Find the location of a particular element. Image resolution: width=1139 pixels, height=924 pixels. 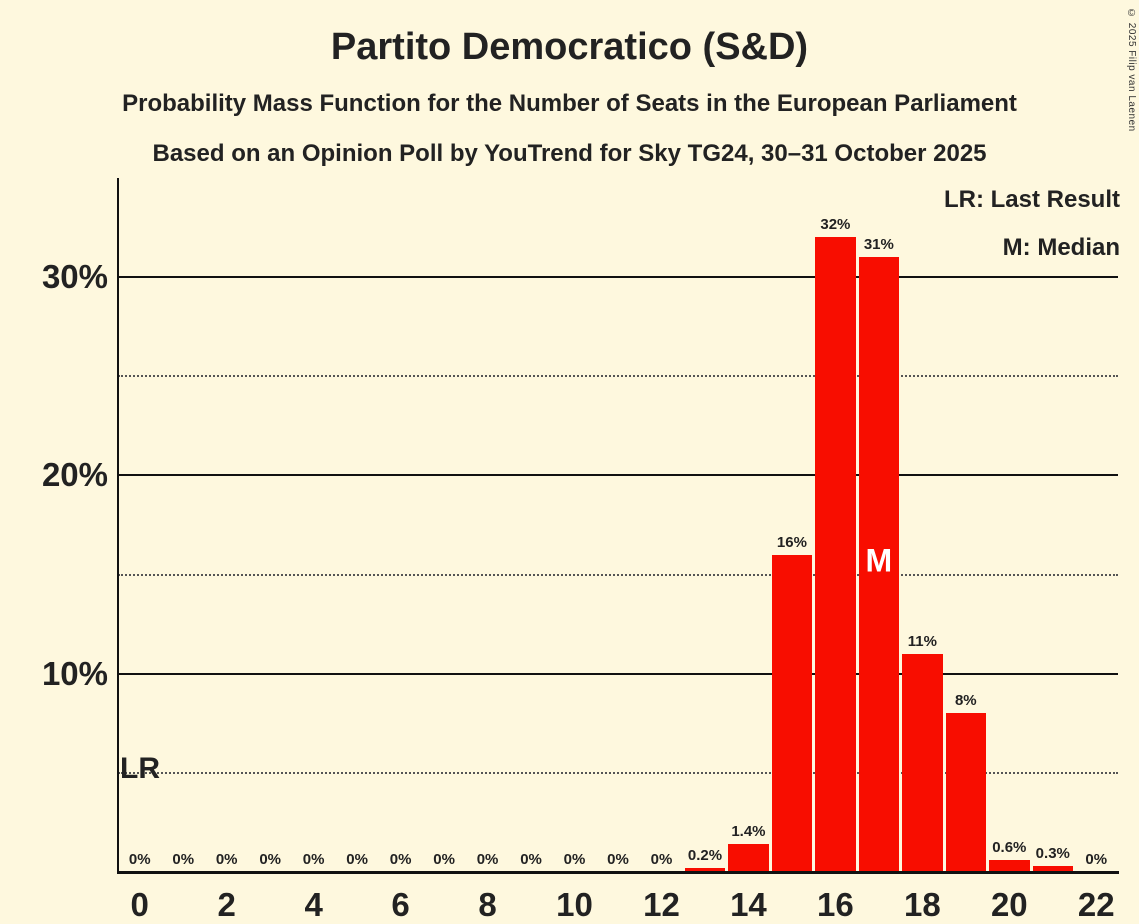

bar-value-label-seat-3: 0% is located at coordinates (270, 859).